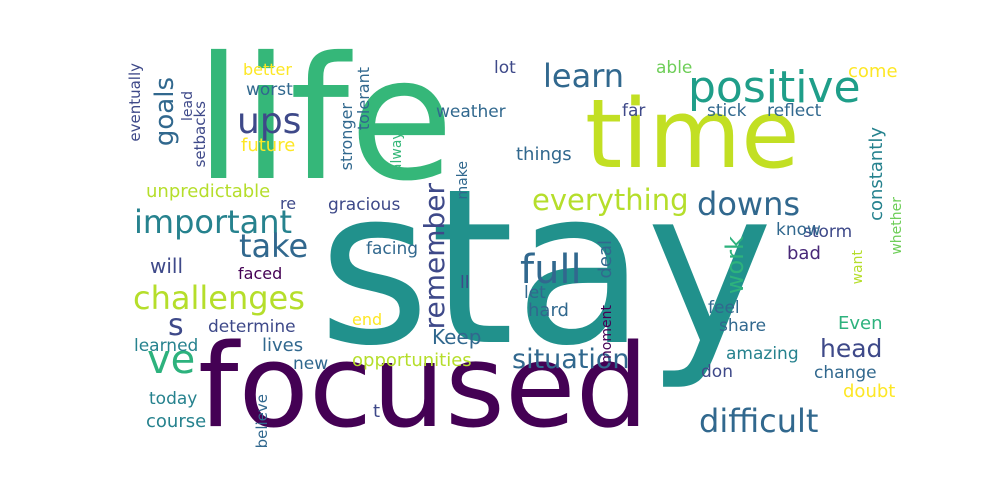  Describe the element at coordinates (828, 232) in the screenshot. I see `word: storm` at that location.